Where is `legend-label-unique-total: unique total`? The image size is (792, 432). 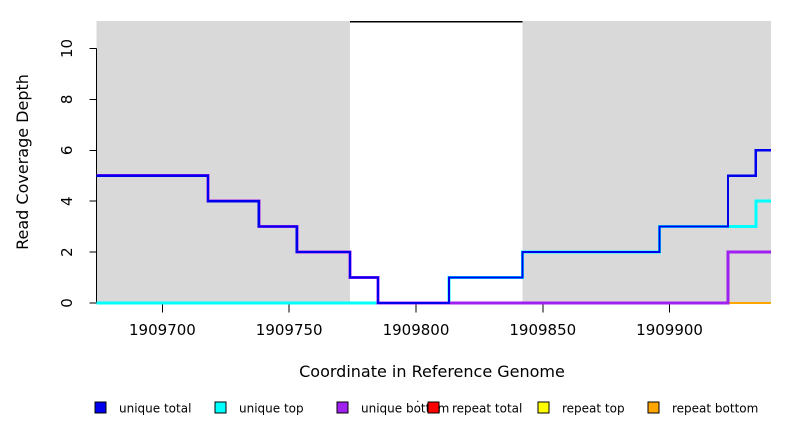
legend-label-unique-total: unique total is located at coordinates (155, 409).